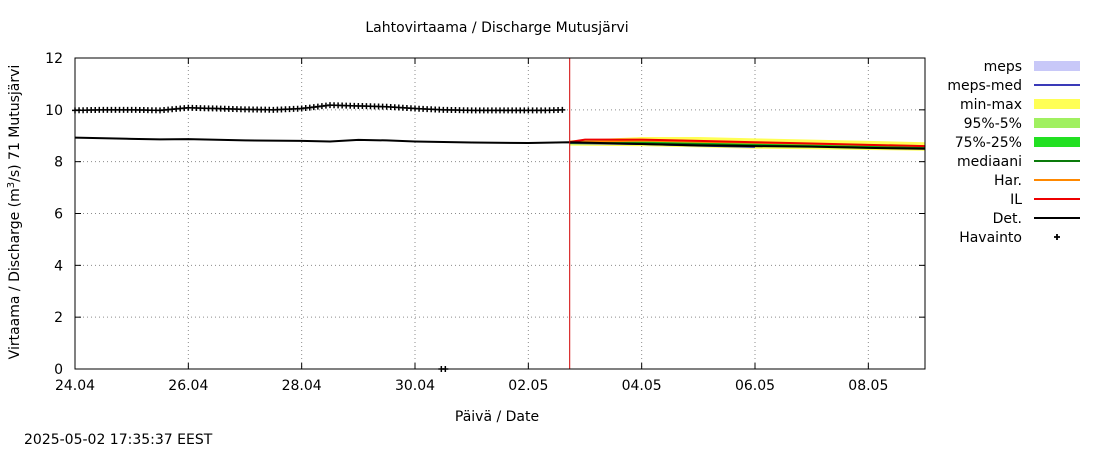 This screenshot has width=1100, height=450. Describe the element at coordinates (54, 111) in the screenshot. I see `y-tick-label: 10` at that location.